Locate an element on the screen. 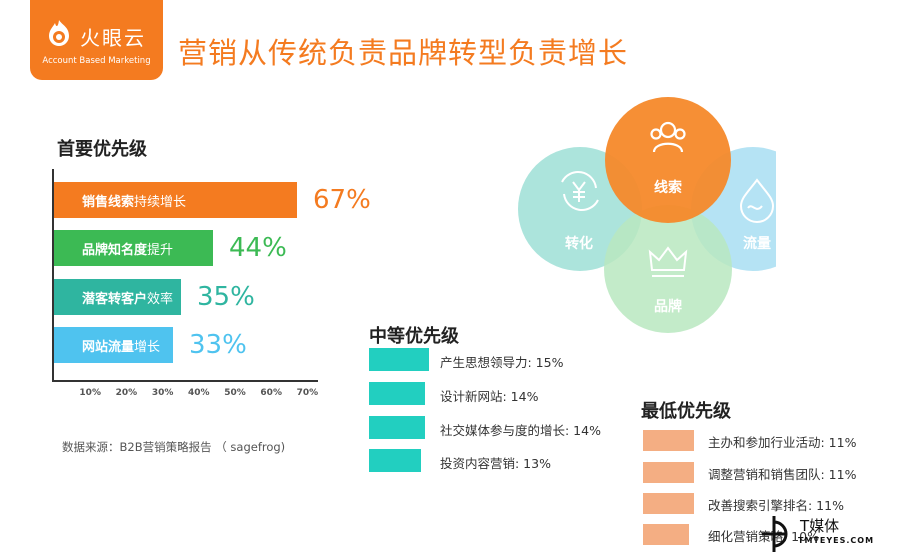 This screenshot has width=902, height=559. flame-eye-icon is located at coordinates (59, 33).